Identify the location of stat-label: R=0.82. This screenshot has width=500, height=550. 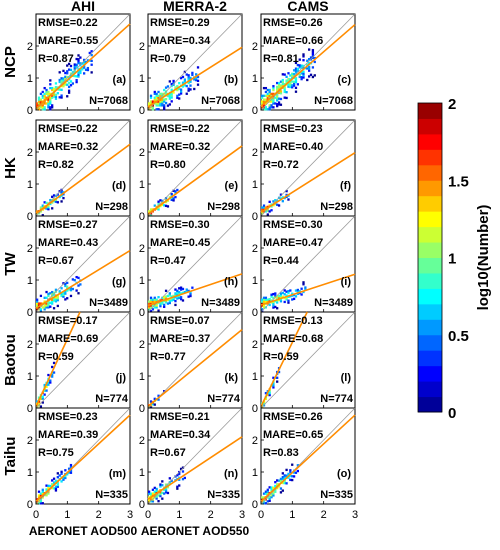
(56, 165).